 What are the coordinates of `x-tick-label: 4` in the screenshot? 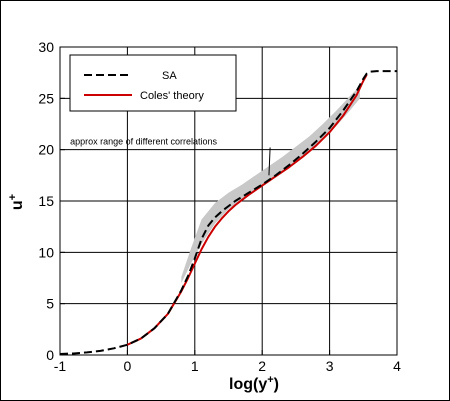 It's located at (397, 366).